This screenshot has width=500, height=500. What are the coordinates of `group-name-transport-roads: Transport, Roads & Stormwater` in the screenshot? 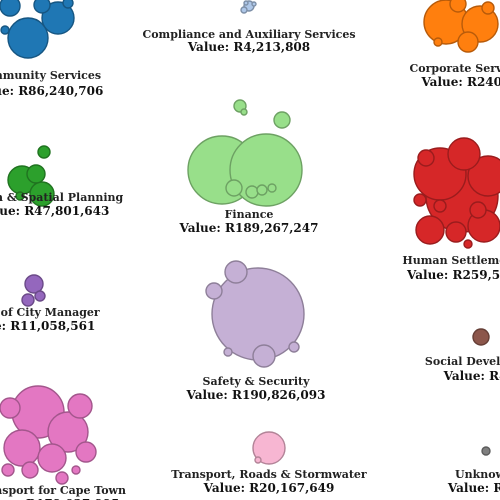 It's located at (269, 474).